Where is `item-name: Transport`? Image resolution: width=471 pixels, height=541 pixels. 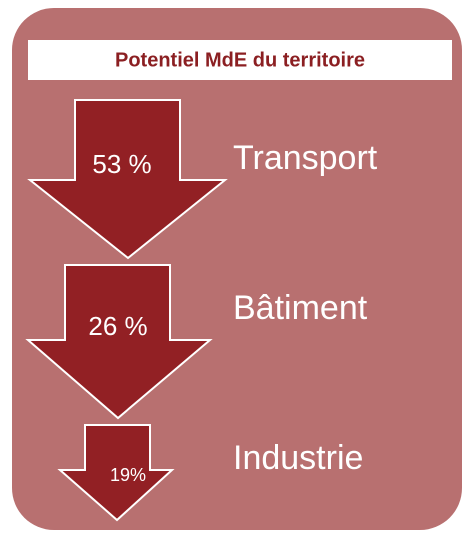
item-name: Transport is located at coordinates (305, 158).